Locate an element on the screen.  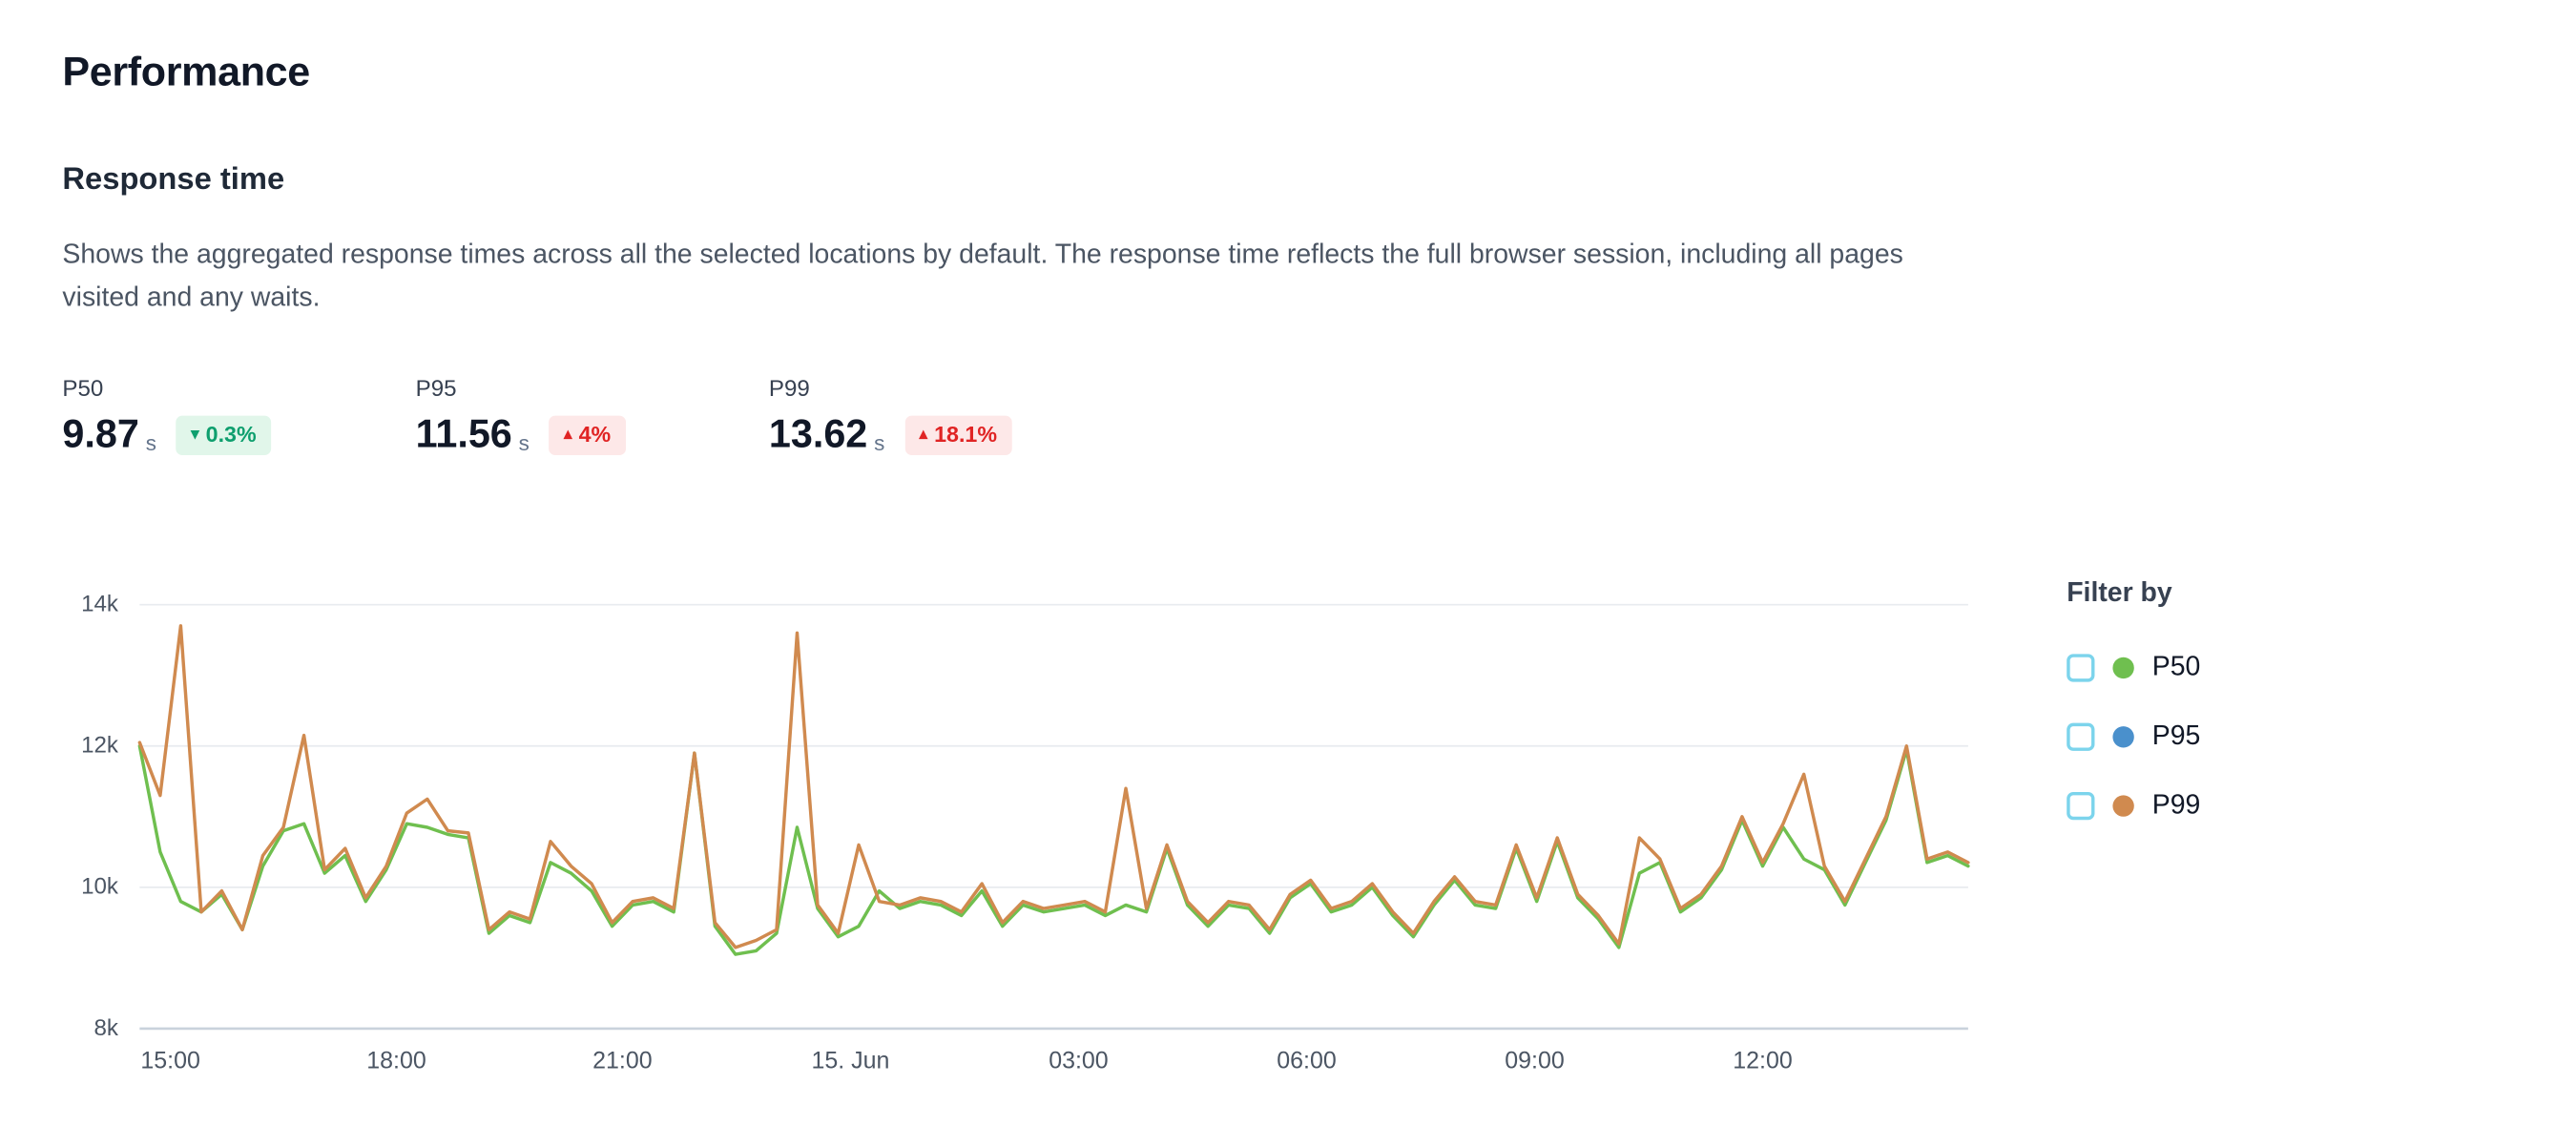
y-axis-label: 14k is located at coordinates (99, 603).